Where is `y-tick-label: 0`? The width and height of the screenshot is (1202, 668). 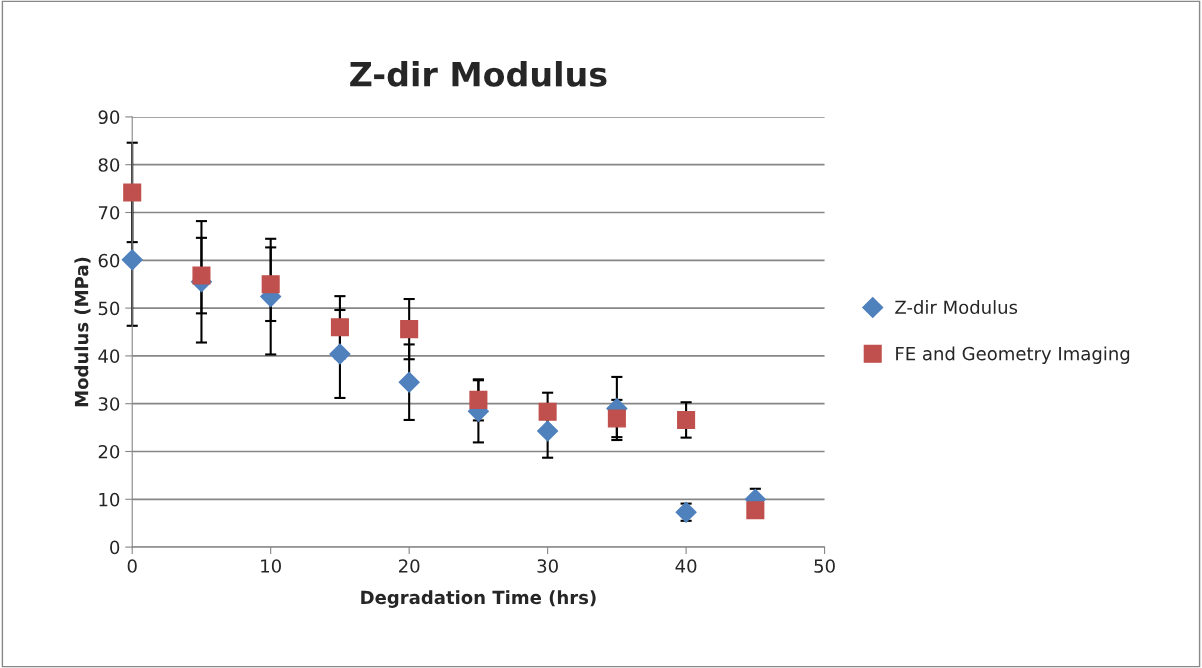
y-tick-label: 0 is located at coordinates (115, 547).